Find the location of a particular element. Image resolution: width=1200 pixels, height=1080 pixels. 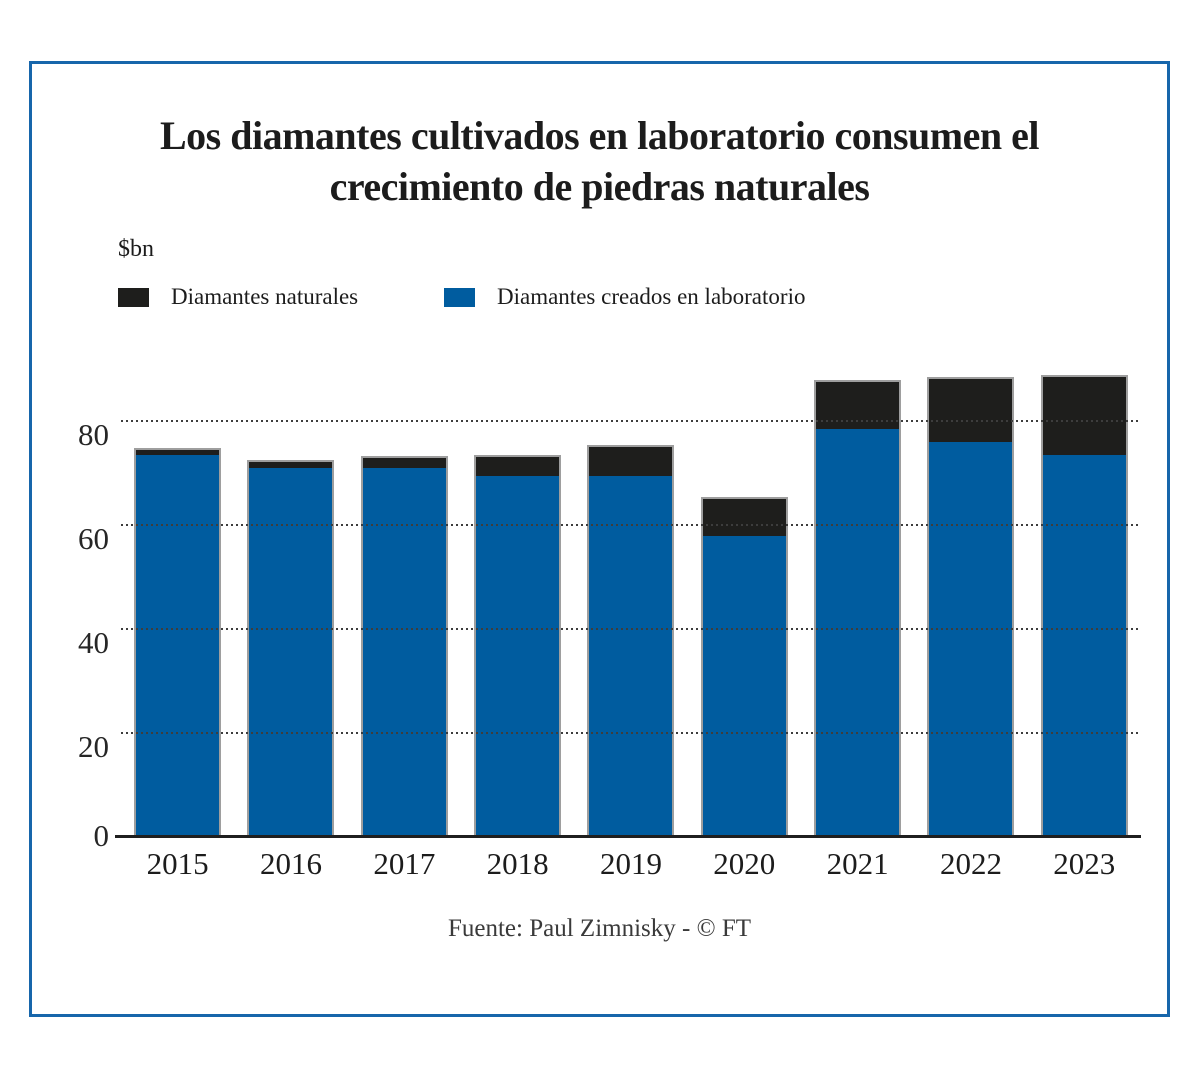

bar-2020 is located at coordinates (744, 667).